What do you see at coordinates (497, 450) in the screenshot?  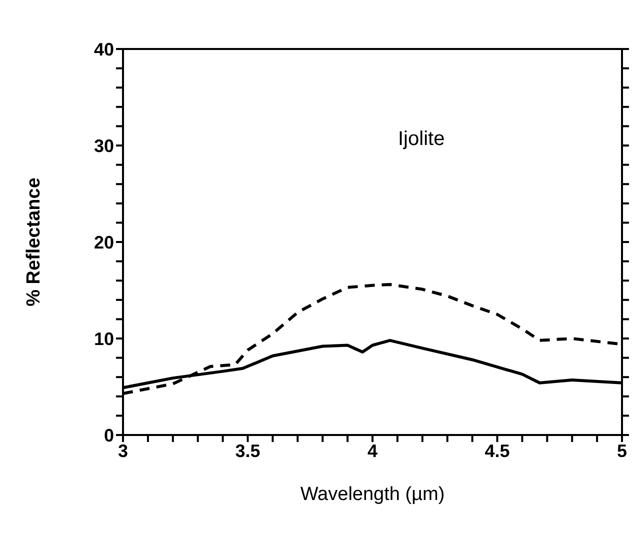 I see `x-tick-label: 4.5` at bounding box center [497, 450].